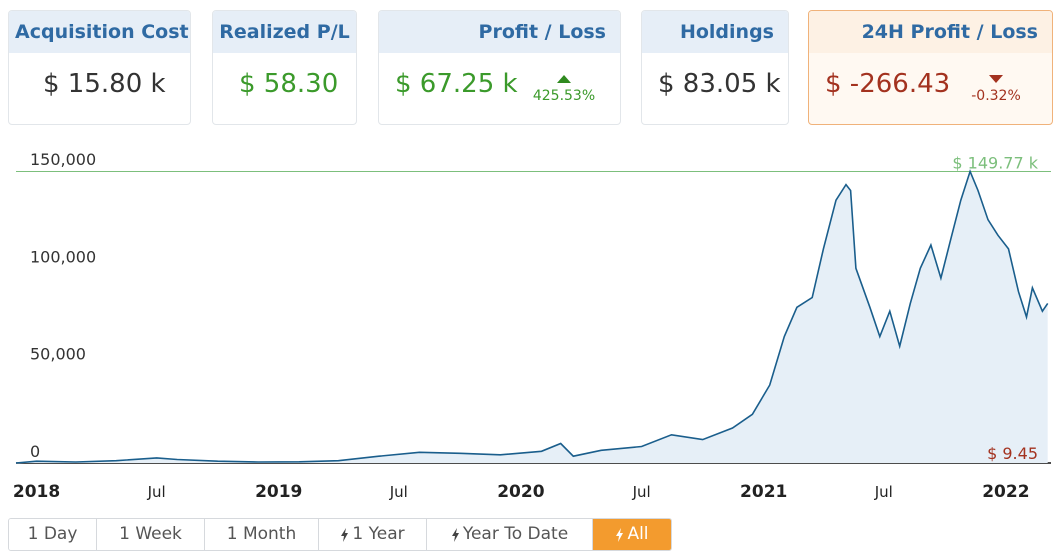 This screenshot has height=560, width=1062. What do you see at coordinates (996, 79) in the screenshot?
I see `caret-down-icon` at bounding box center [996, 79].